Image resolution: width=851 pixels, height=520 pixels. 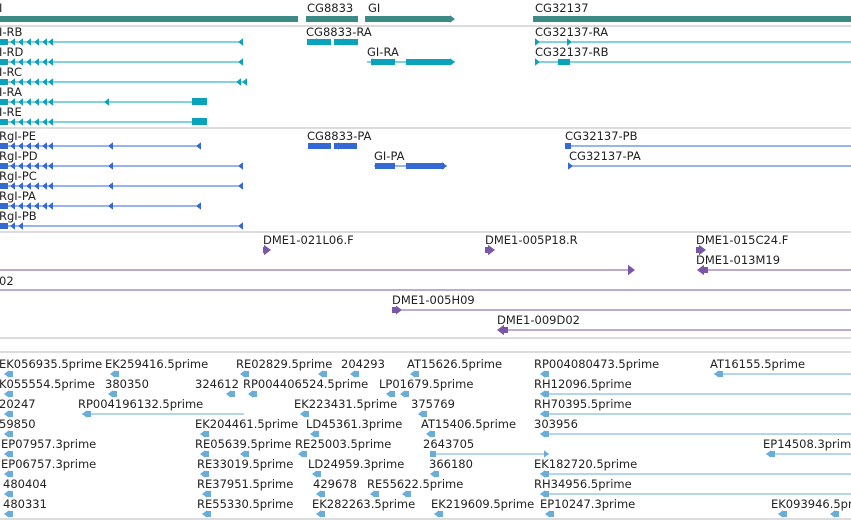 What do you see at coordinates (601, 136) in the screenshot?
I see `protein-label: CG32137-PB` at bounding box center [601, 136].